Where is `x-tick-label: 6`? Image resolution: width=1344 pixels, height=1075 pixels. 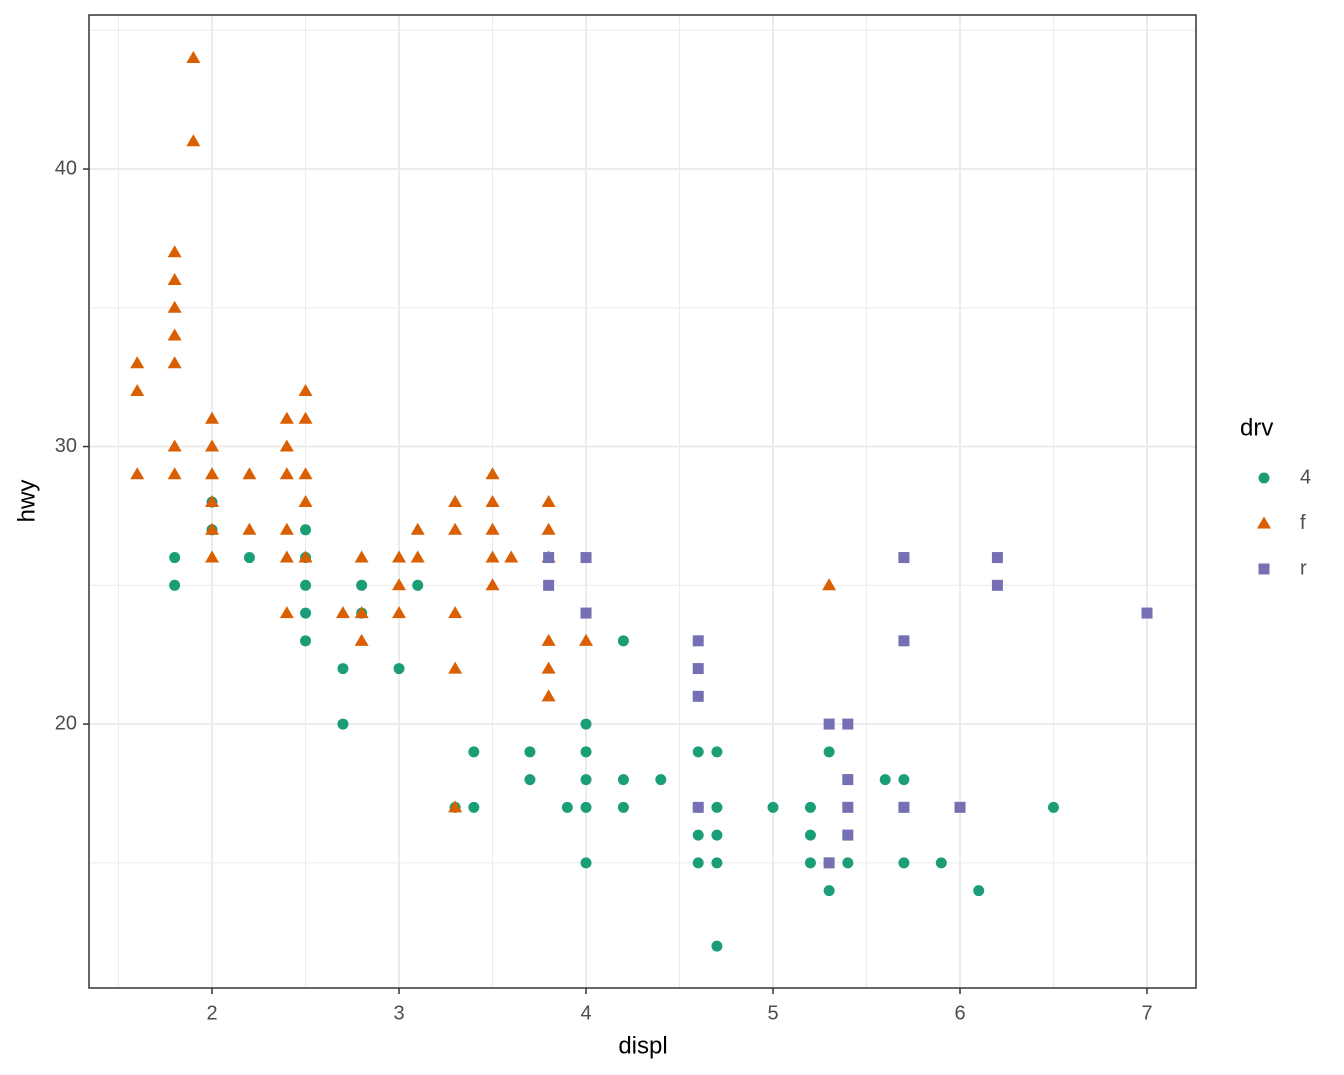
x-tick-label: 6 is located at coordinates (959, 1013).